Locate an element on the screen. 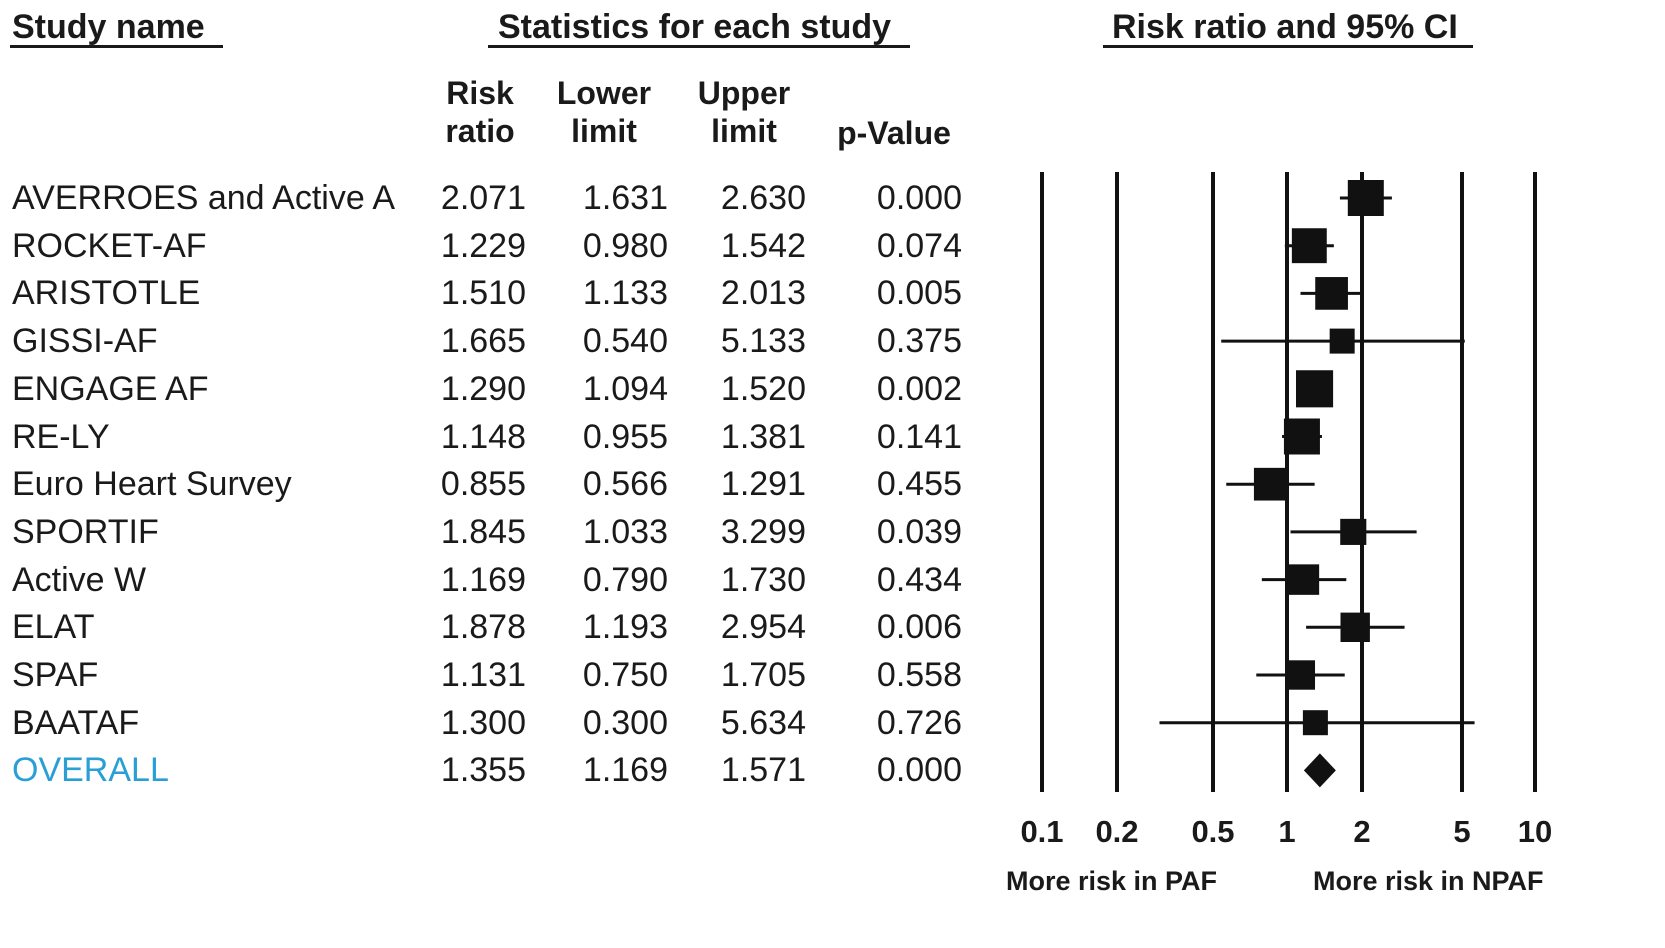 Image resolution: width=1665 pixels, height=948 pixels. upper-limit-value: 1.705 is located at coordinates (763, 675).